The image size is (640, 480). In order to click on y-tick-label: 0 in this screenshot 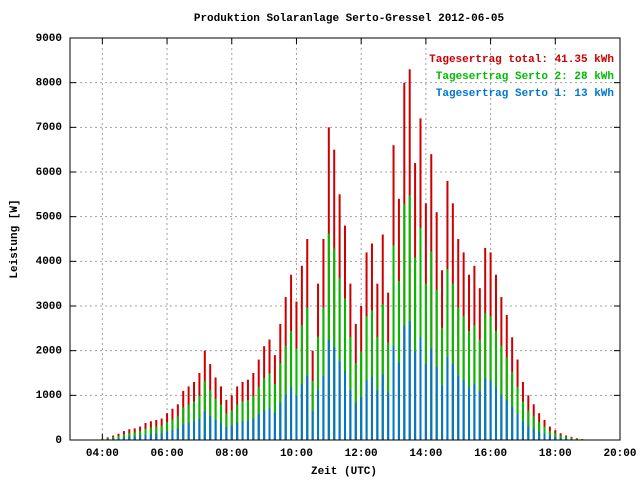, I will do `click(58, 441)`.